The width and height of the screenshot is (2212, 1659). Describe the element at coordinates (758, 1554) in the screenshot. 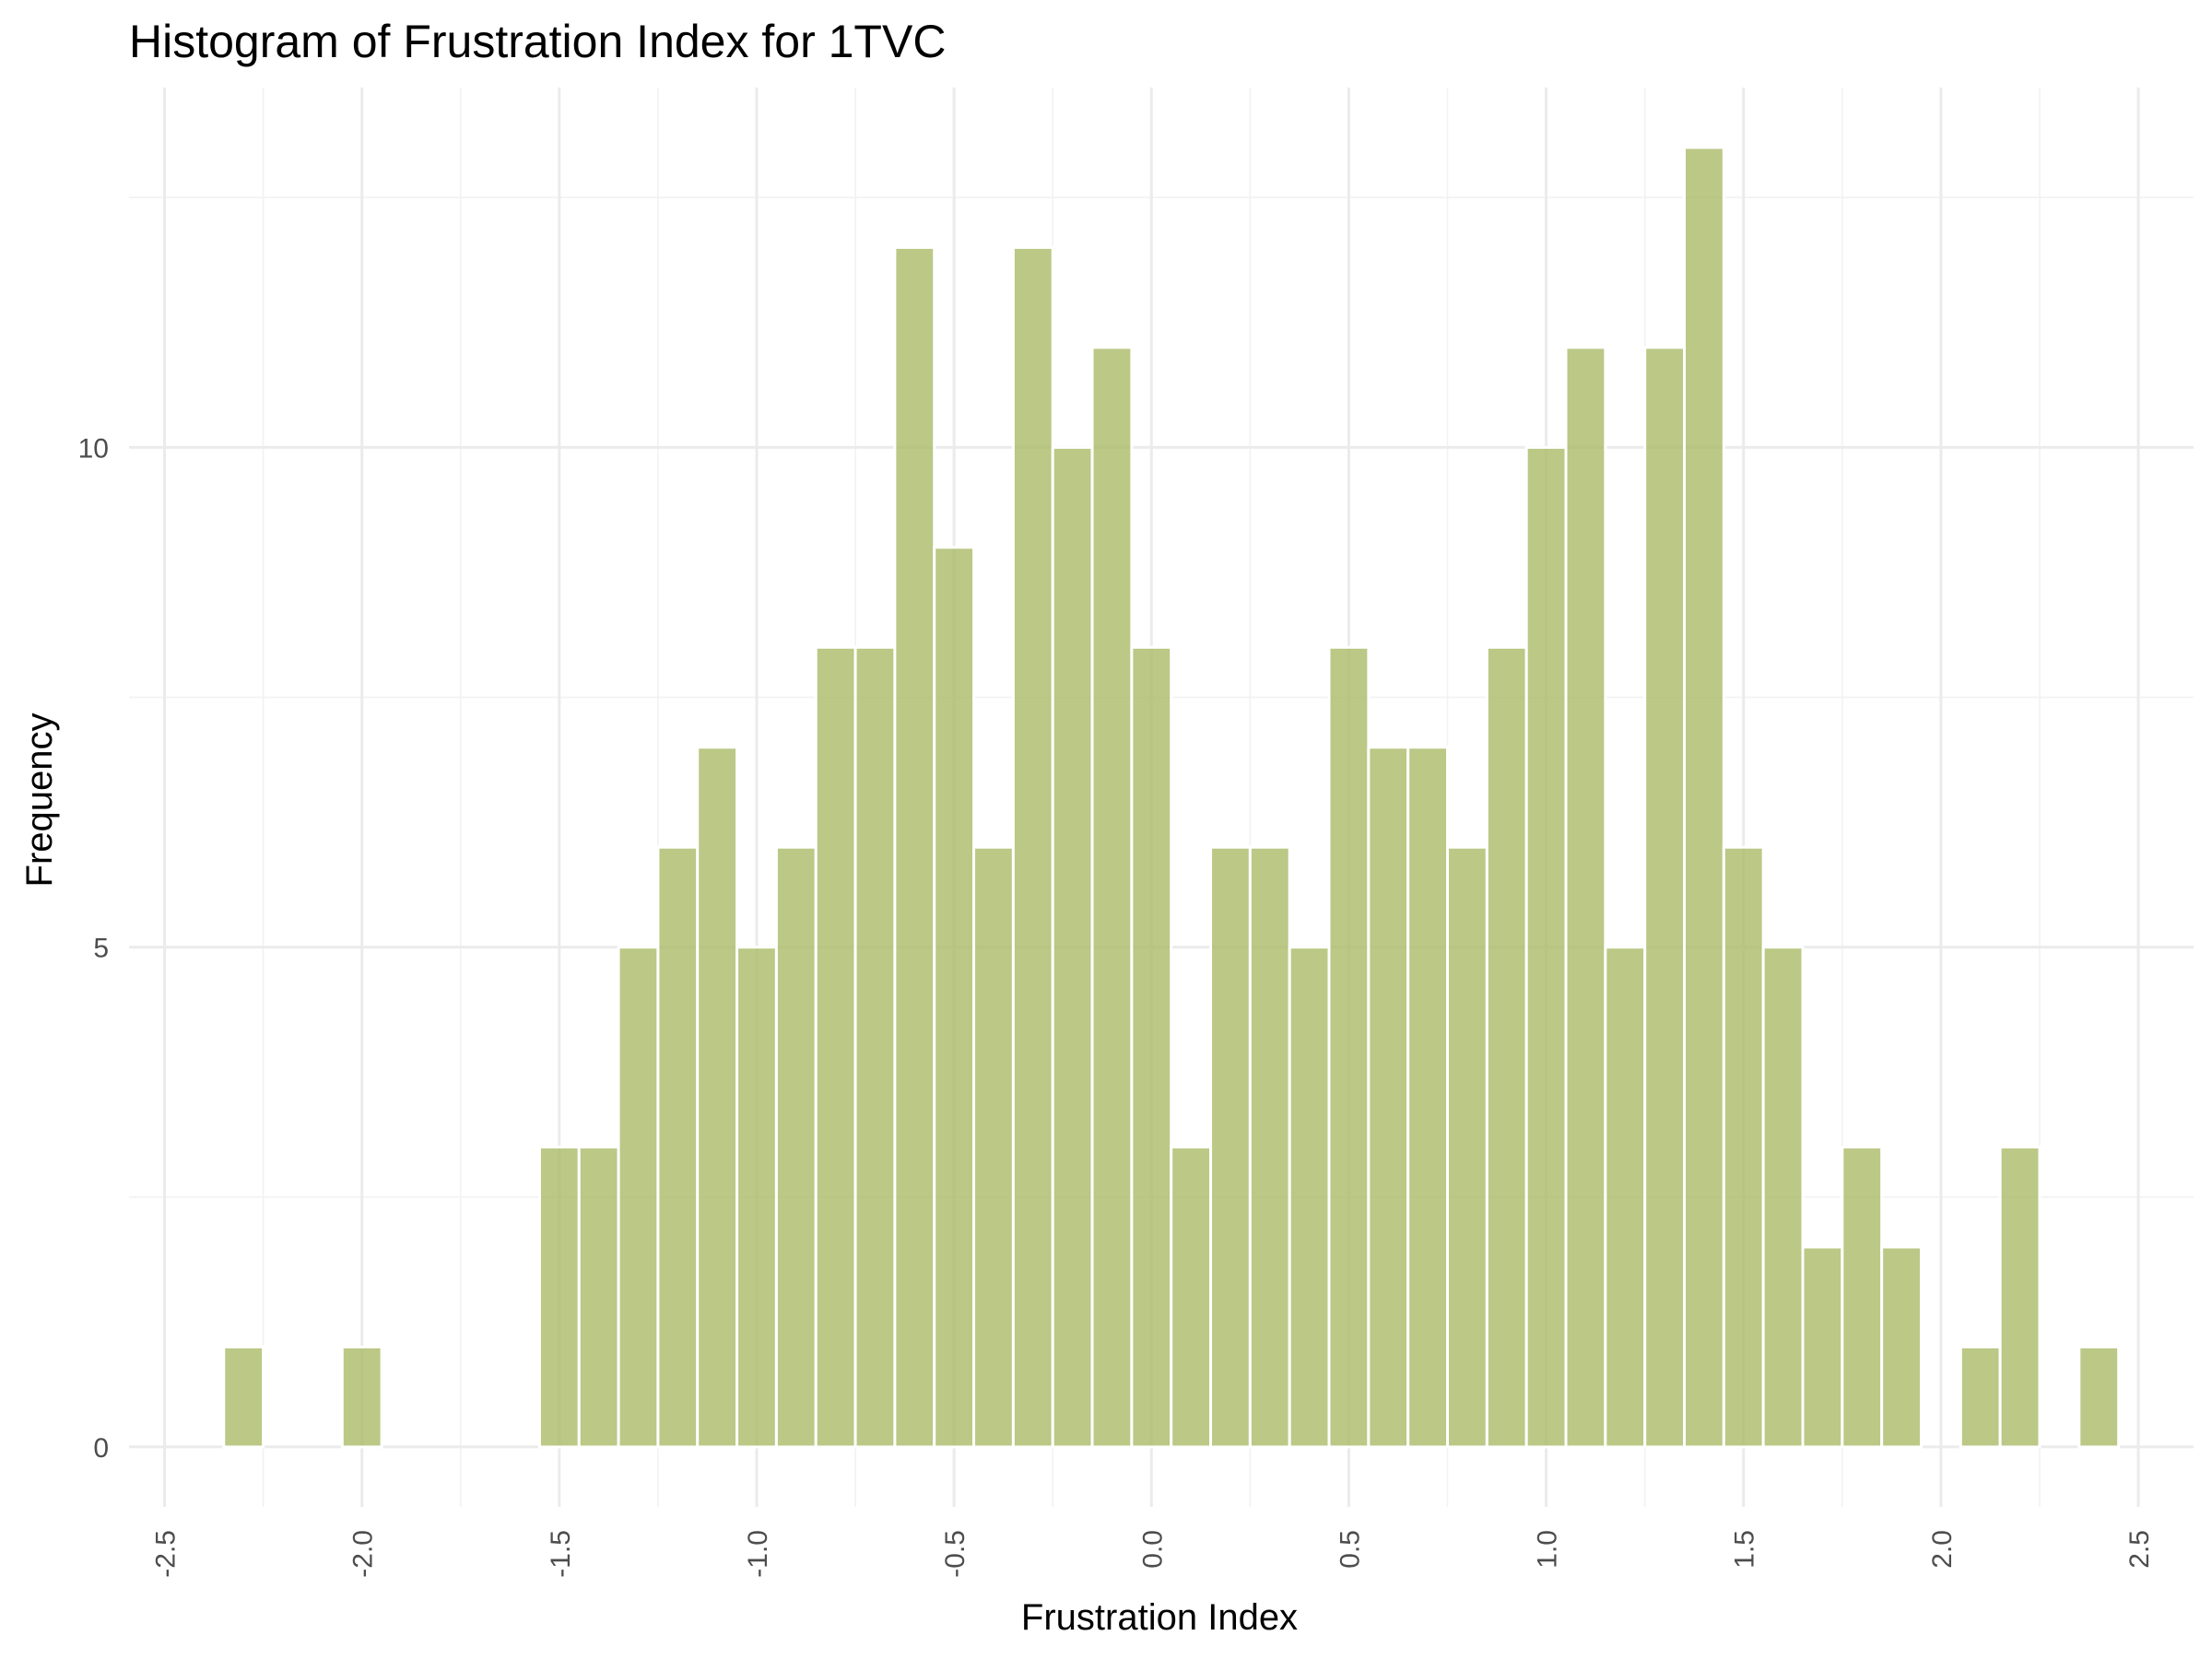

I see `x-tick-label: -1.0` at that location.